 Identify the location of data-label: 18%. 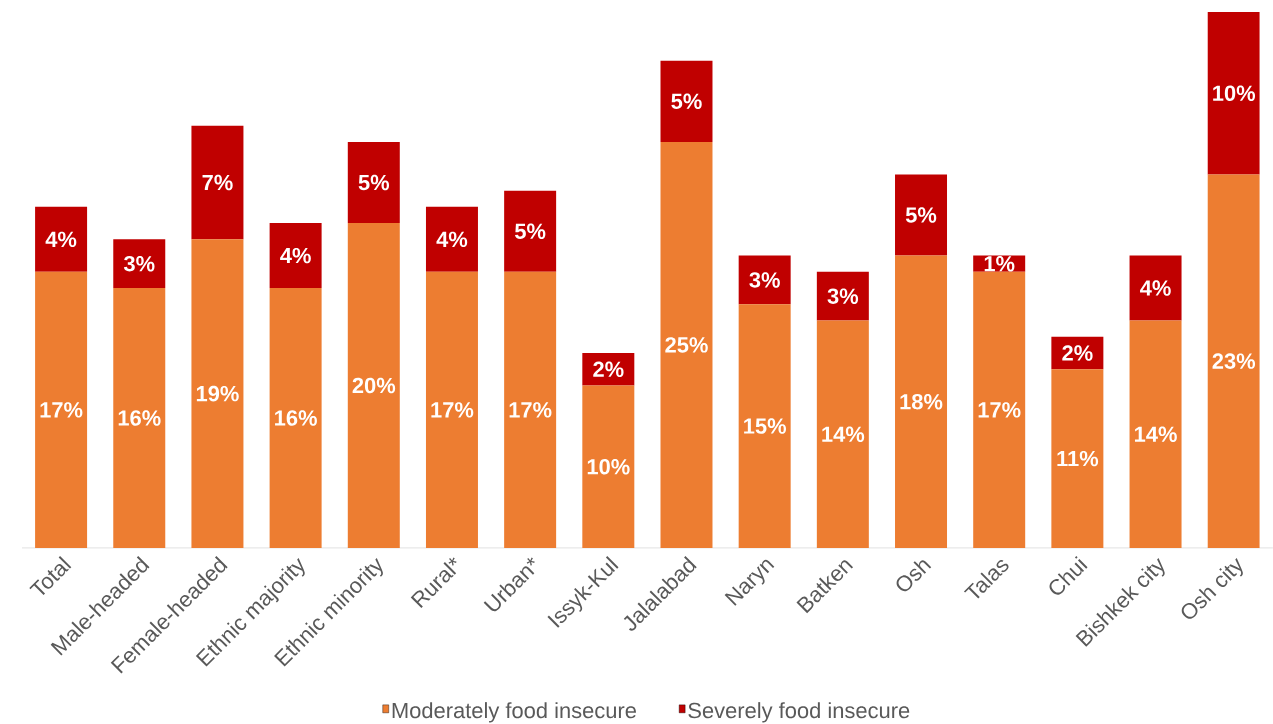
(921, 402).